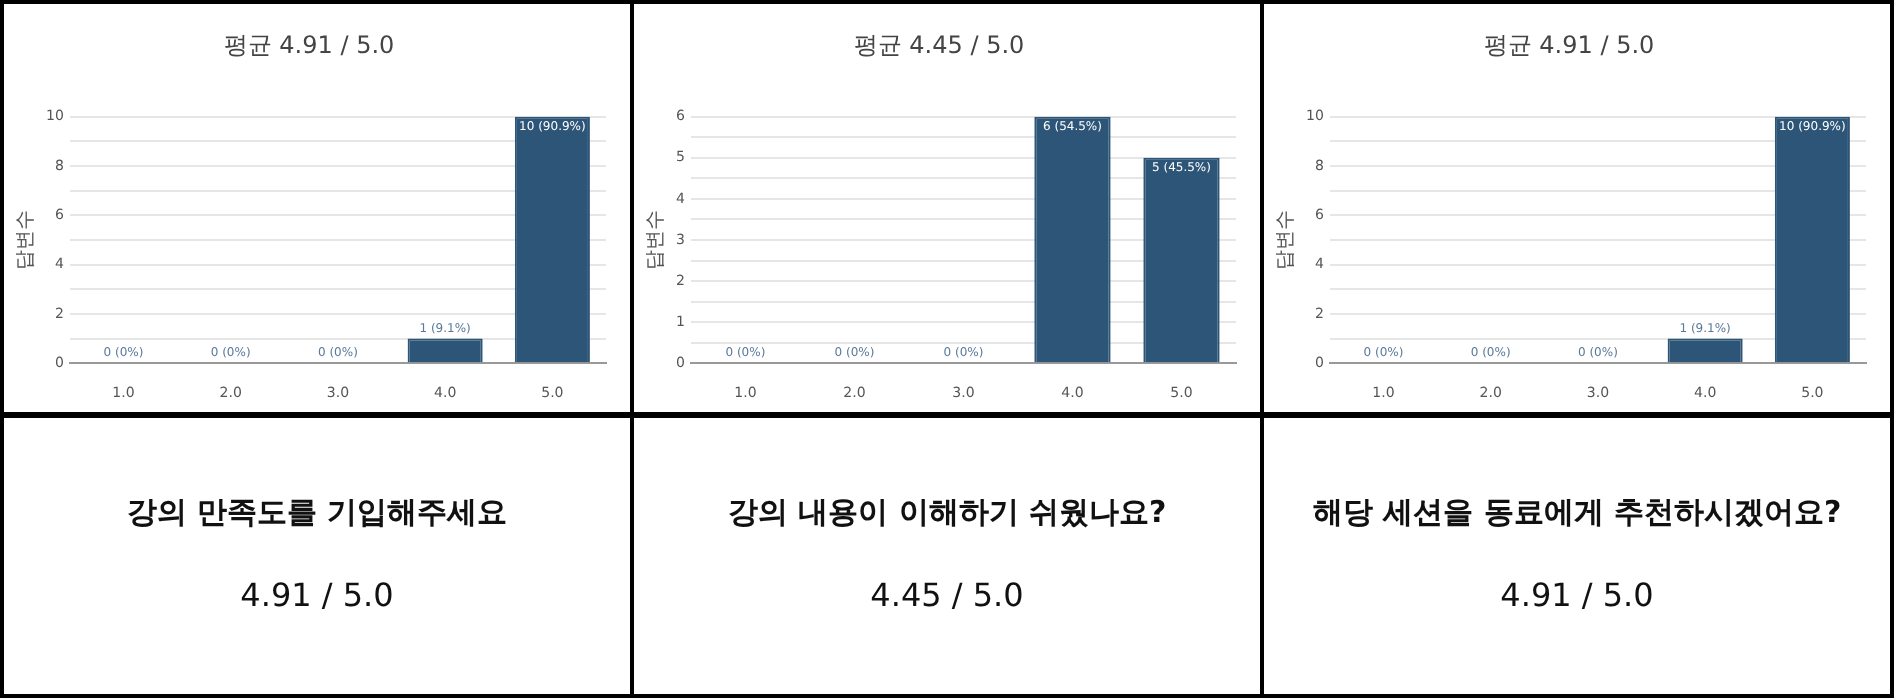 This screenshot has width=1894, height=698. I want to click on text: 강의 내용이 이해하기 쉬웠나요?, so click(947, 513).